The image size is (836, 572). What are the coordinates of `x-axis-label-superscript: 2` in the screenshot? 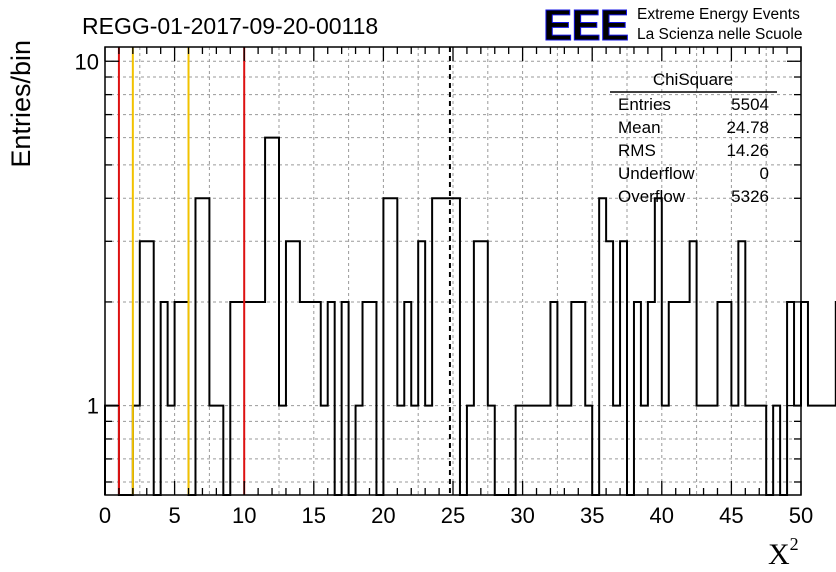 It's located at (794, 544).